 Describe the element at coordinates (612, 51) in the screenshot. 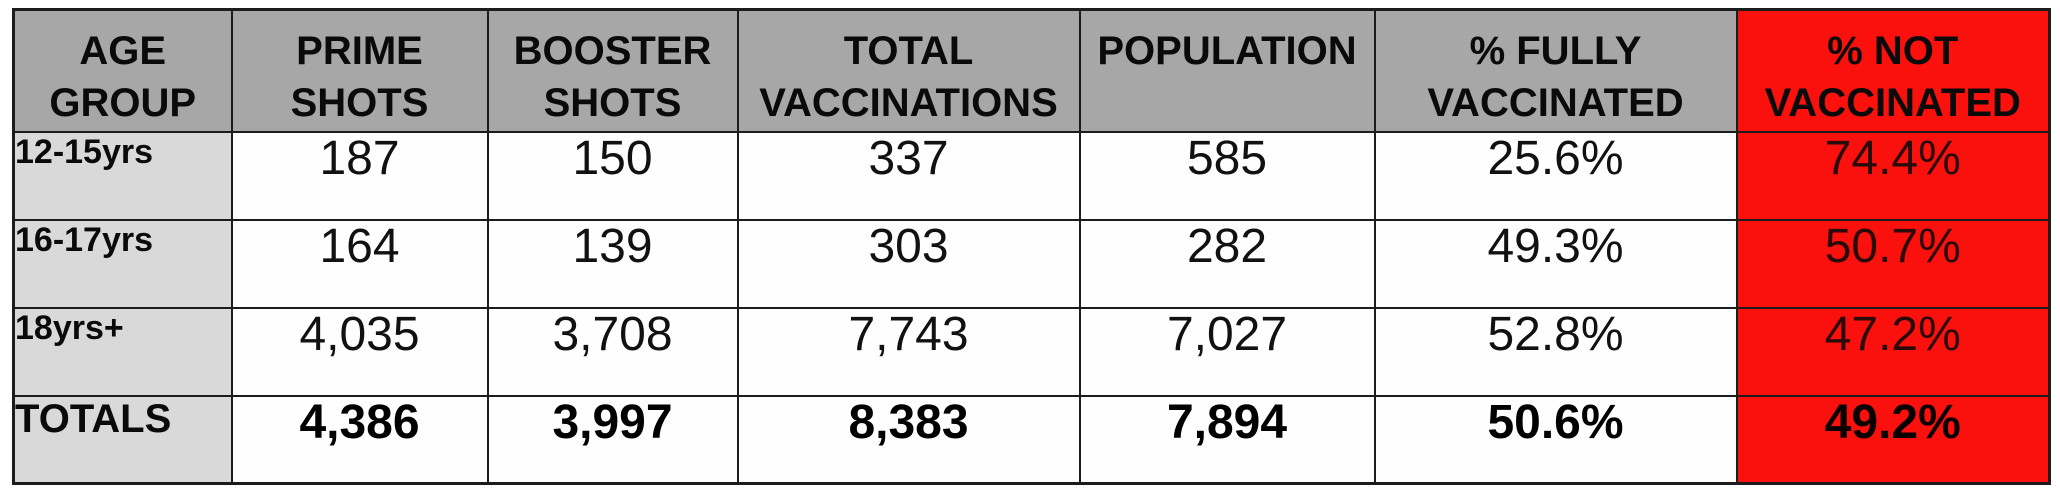

I see `header-line: BOOSTER` at that location.